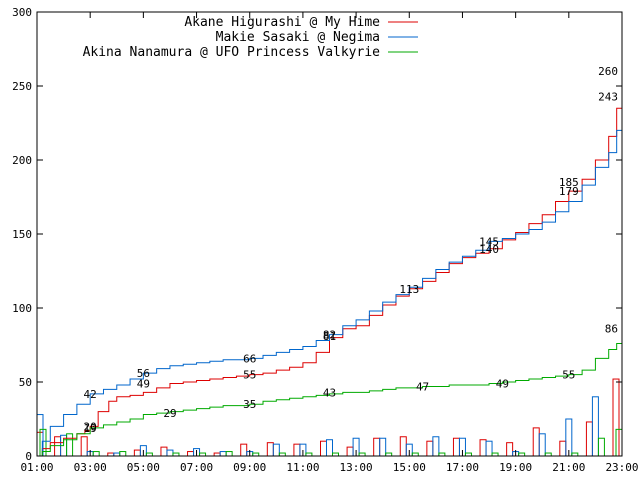  I want to click on data-label: 185, so click(569, 182).